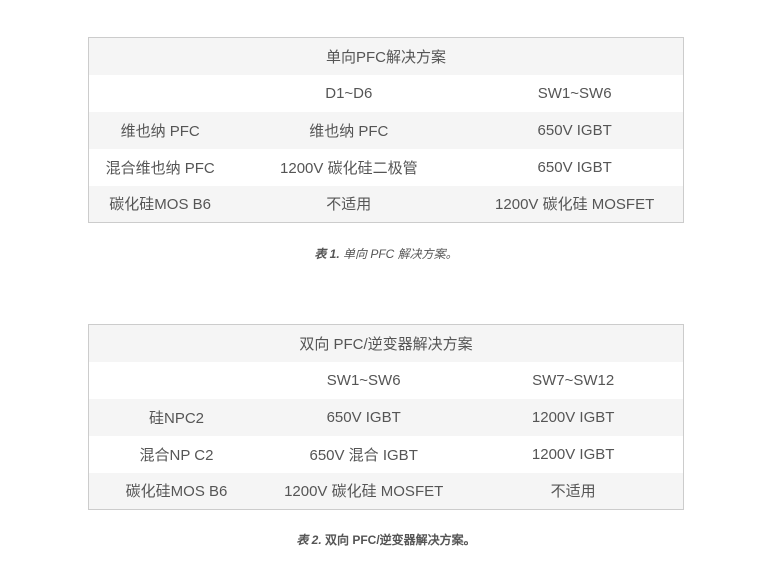 This screenshot has height=571, width=759. What do you see at coordinates (176, 455) in the screenshot?
I see `table-cell: 混合NP C2` at bounding box center [176, 455].